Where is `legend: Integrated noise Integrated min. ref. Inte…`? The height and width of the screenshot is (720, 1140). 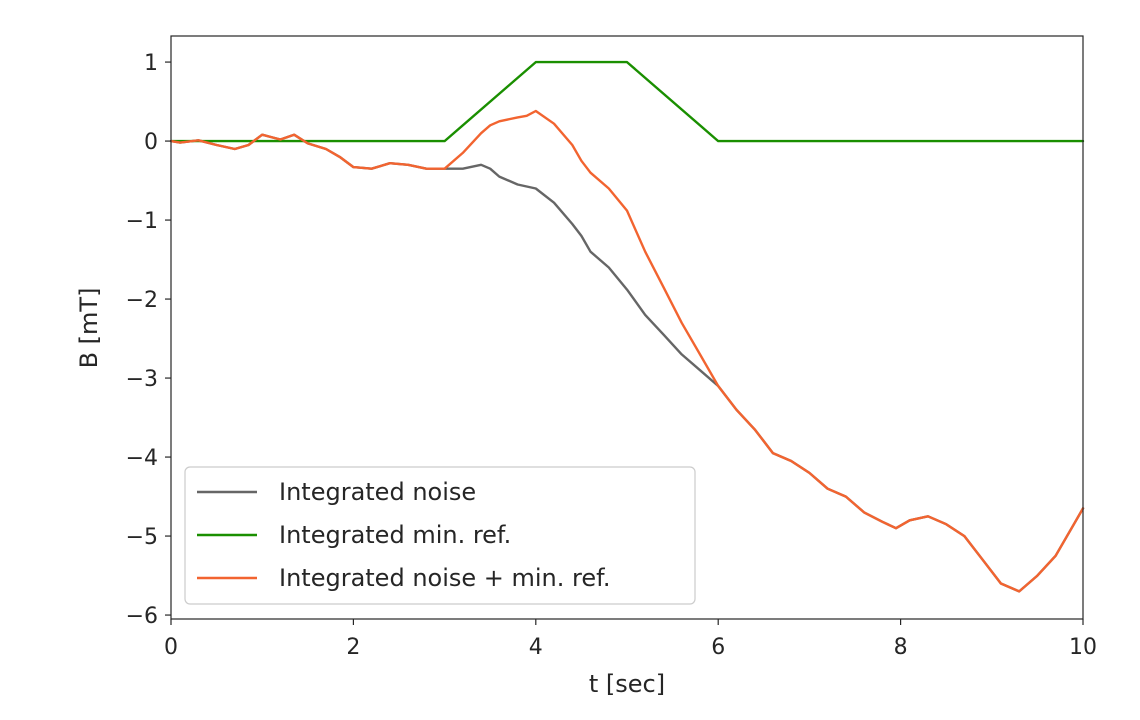 legend: Integrated noise Integrated min. ref. Inte… is located at coordinates (440, 535).